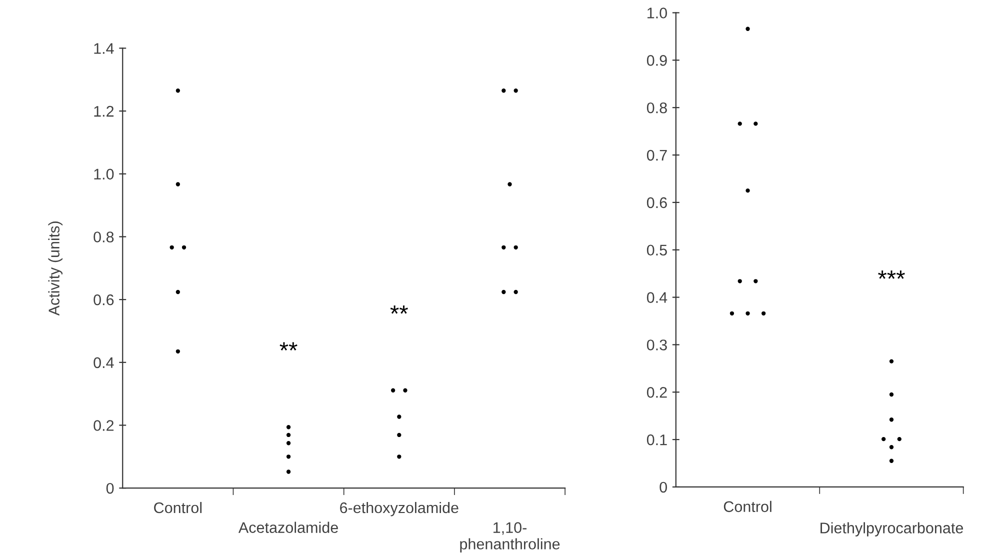  Describe the element at coordinates (656, 250) in the screenshot. I see `y-tick-label: 0.5` at that location.